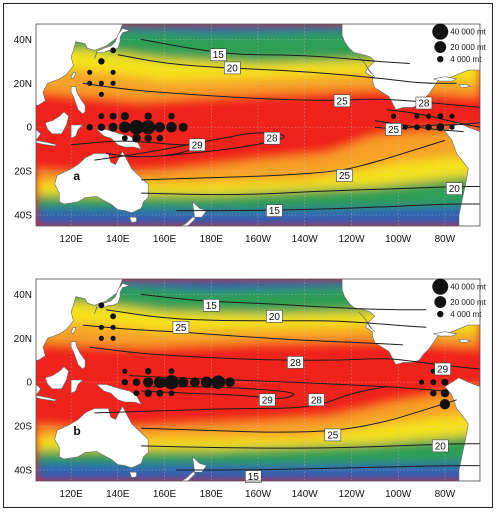 The height and width of the screenshot is (515, 500). I want to click on contour-label-text: 15, so click(254, 477).